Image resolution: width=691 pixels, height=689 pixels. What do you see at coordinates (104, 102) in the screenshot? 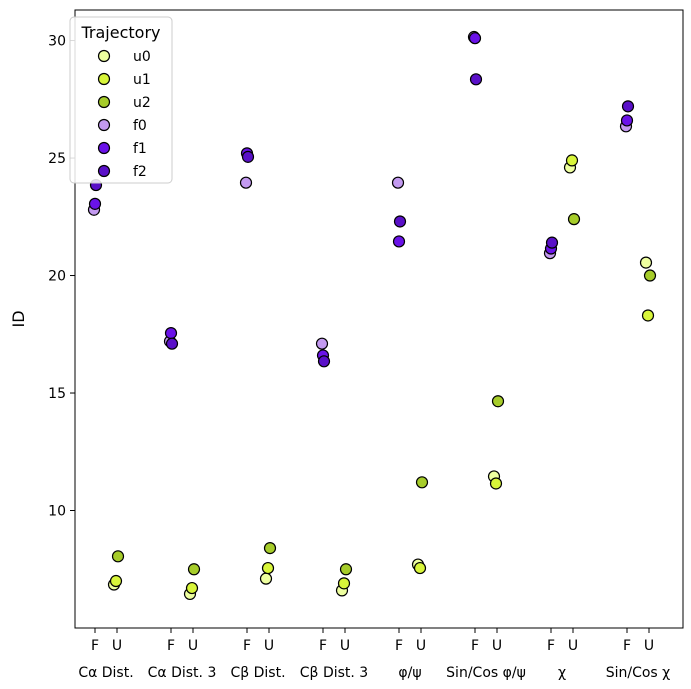
I see `legend-marker-u2` at bounding box center [104, 102].